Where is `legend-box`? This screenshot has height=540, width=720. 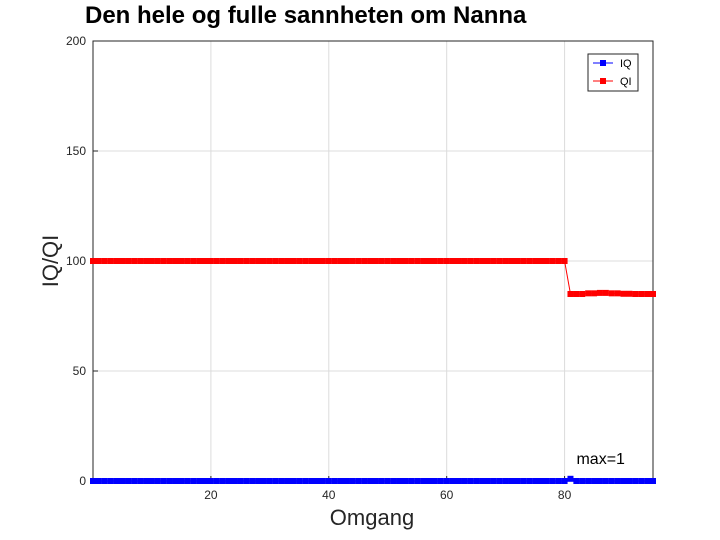 legend-box is located at coordinates (613, 72).